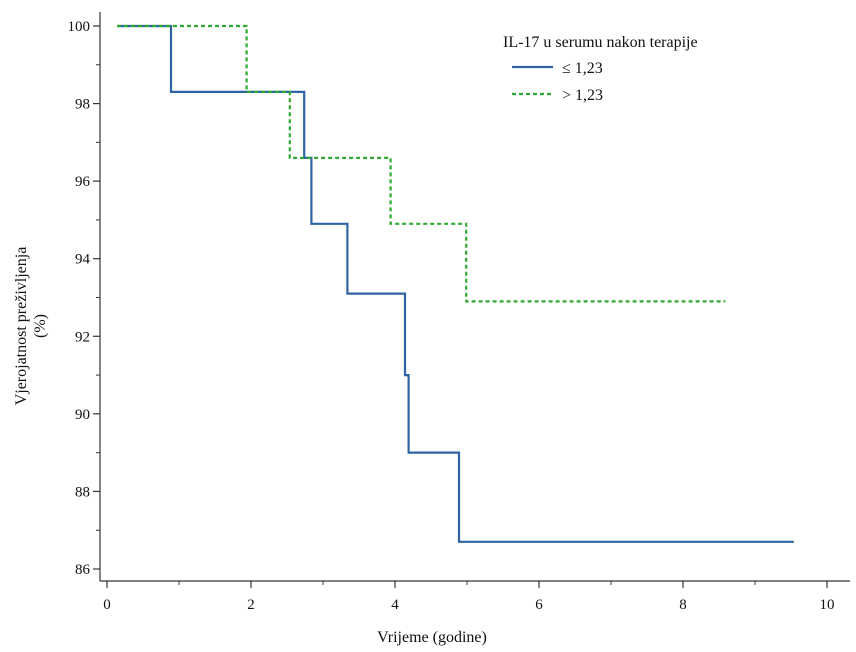 The width and height of the screenshot is (856, 652). I want to click on y-tick-label: 86, so click(83, 570).